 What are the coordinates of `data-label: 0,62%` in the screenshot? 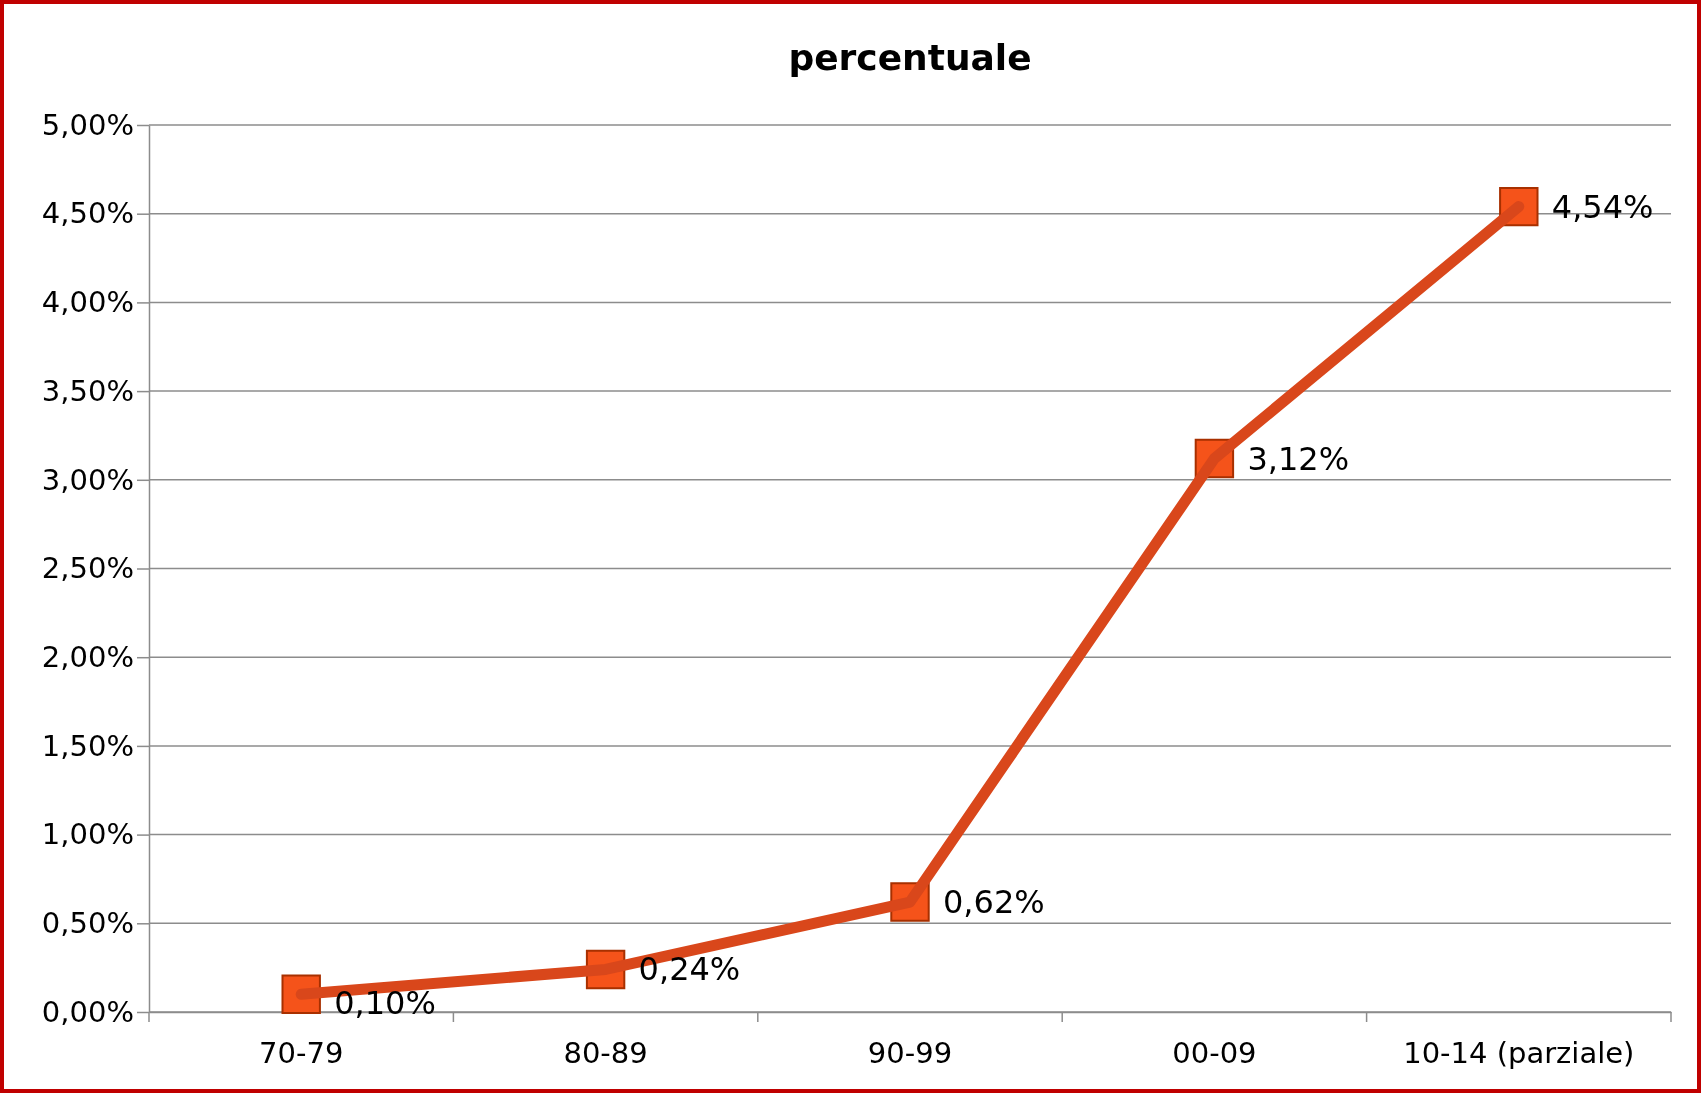 It's located at (994, 902).